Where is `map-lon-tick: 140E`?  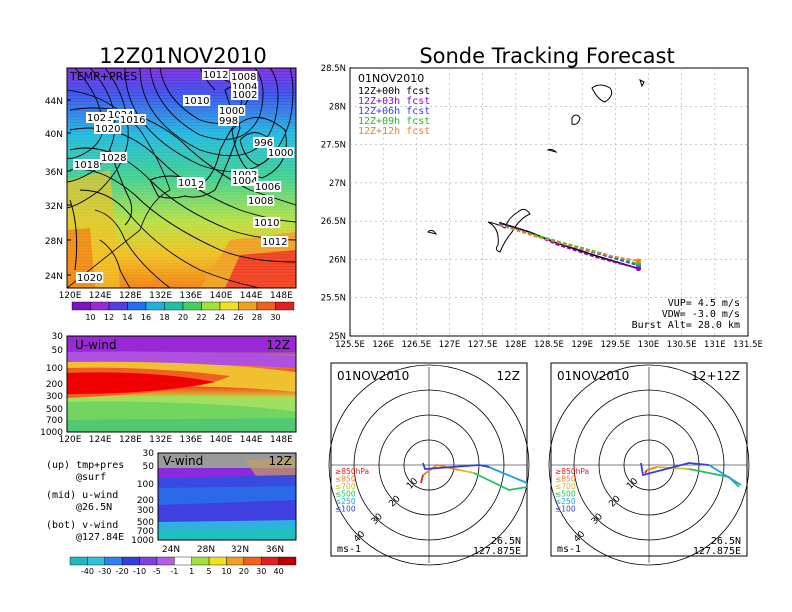 map-lon-tick: 140E is located at coordinates (221, 296).